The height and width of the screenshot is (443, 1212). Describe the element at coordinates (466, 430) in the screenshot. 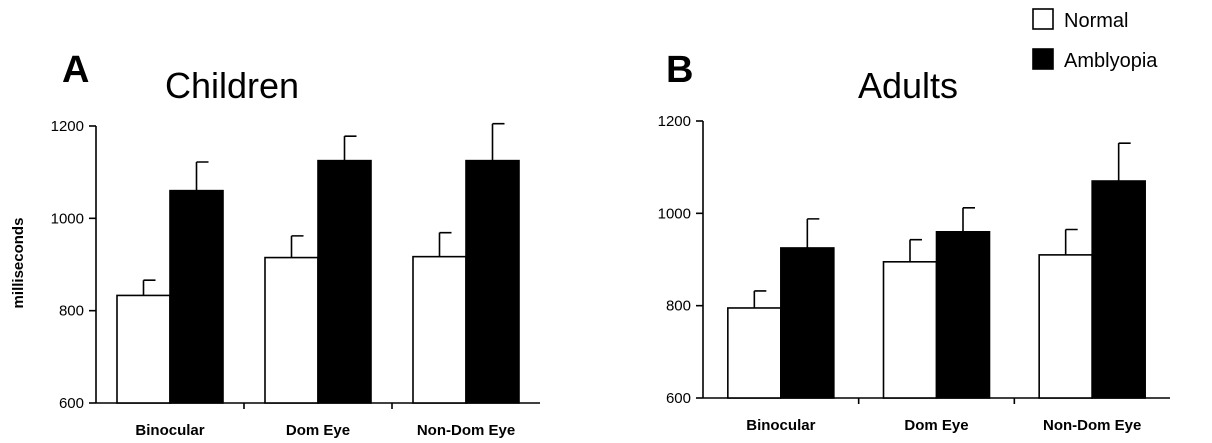

I see `panel-a-category-label: Non-Dom Eye` at that location.